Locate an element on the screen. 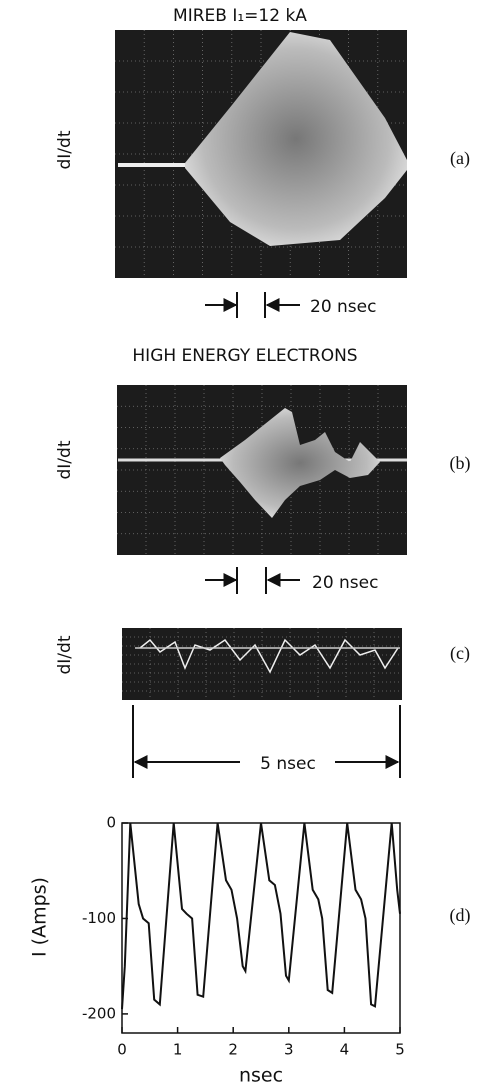  x-tick-label: 4 is located at coordinates (345, 1050).